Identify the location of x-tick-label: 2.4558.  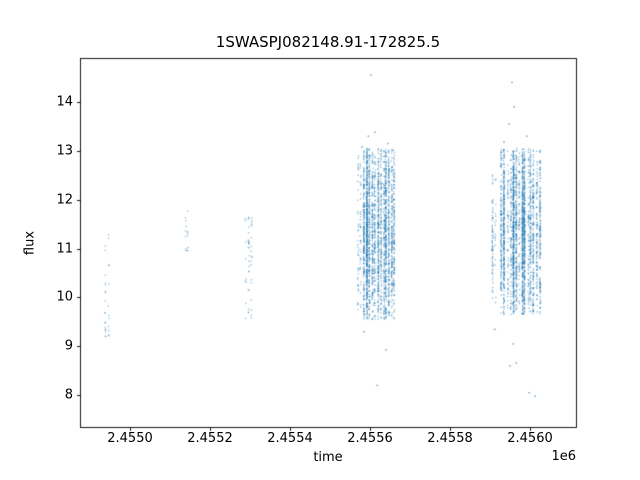
(450, 438).